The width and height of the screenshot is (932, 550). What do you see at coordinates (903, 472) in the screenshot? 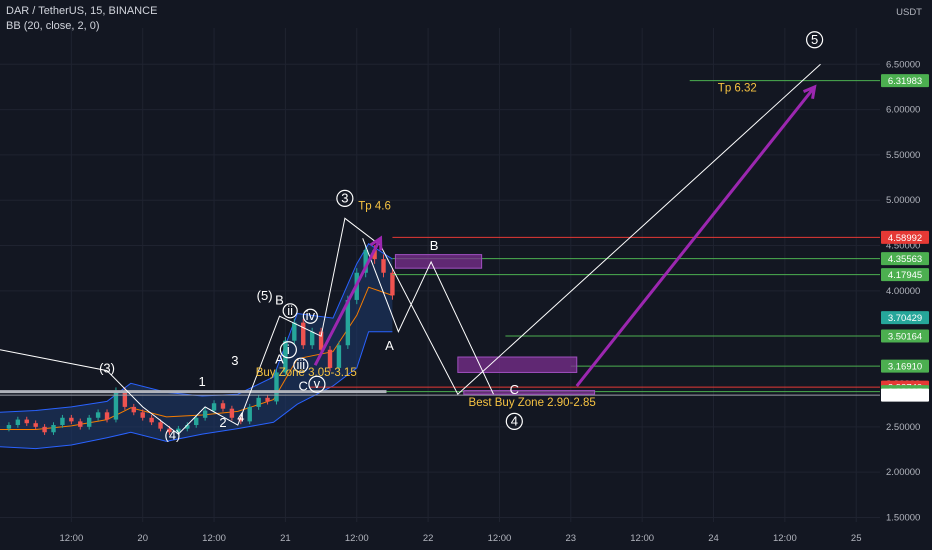
I see `y-tick-label: 2.00000` at bounding box center [903, 472].